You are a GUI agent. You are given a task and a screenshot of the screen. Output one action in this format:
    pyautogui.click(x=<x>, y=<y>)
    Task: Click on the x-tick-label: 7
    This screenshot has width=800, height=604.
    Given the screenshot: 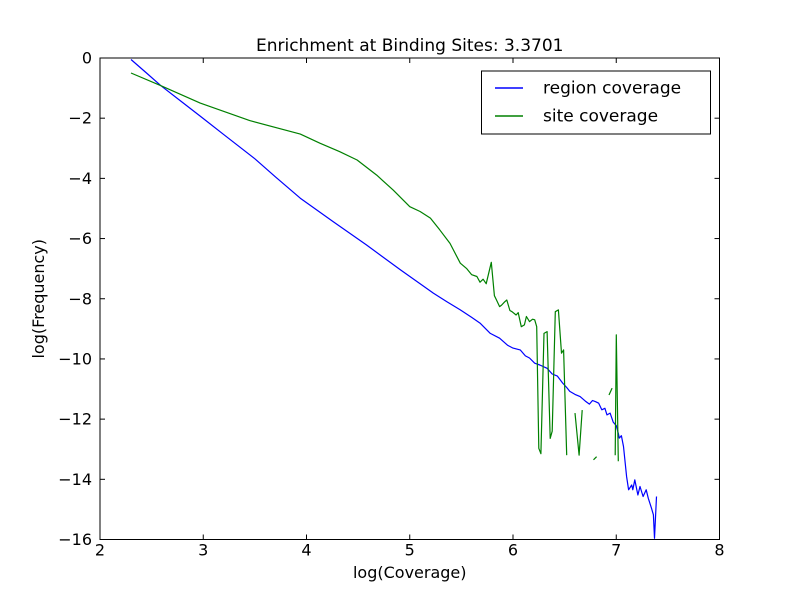 What is the action you would take?
    pyautogui.click(x=616, y=550)
    